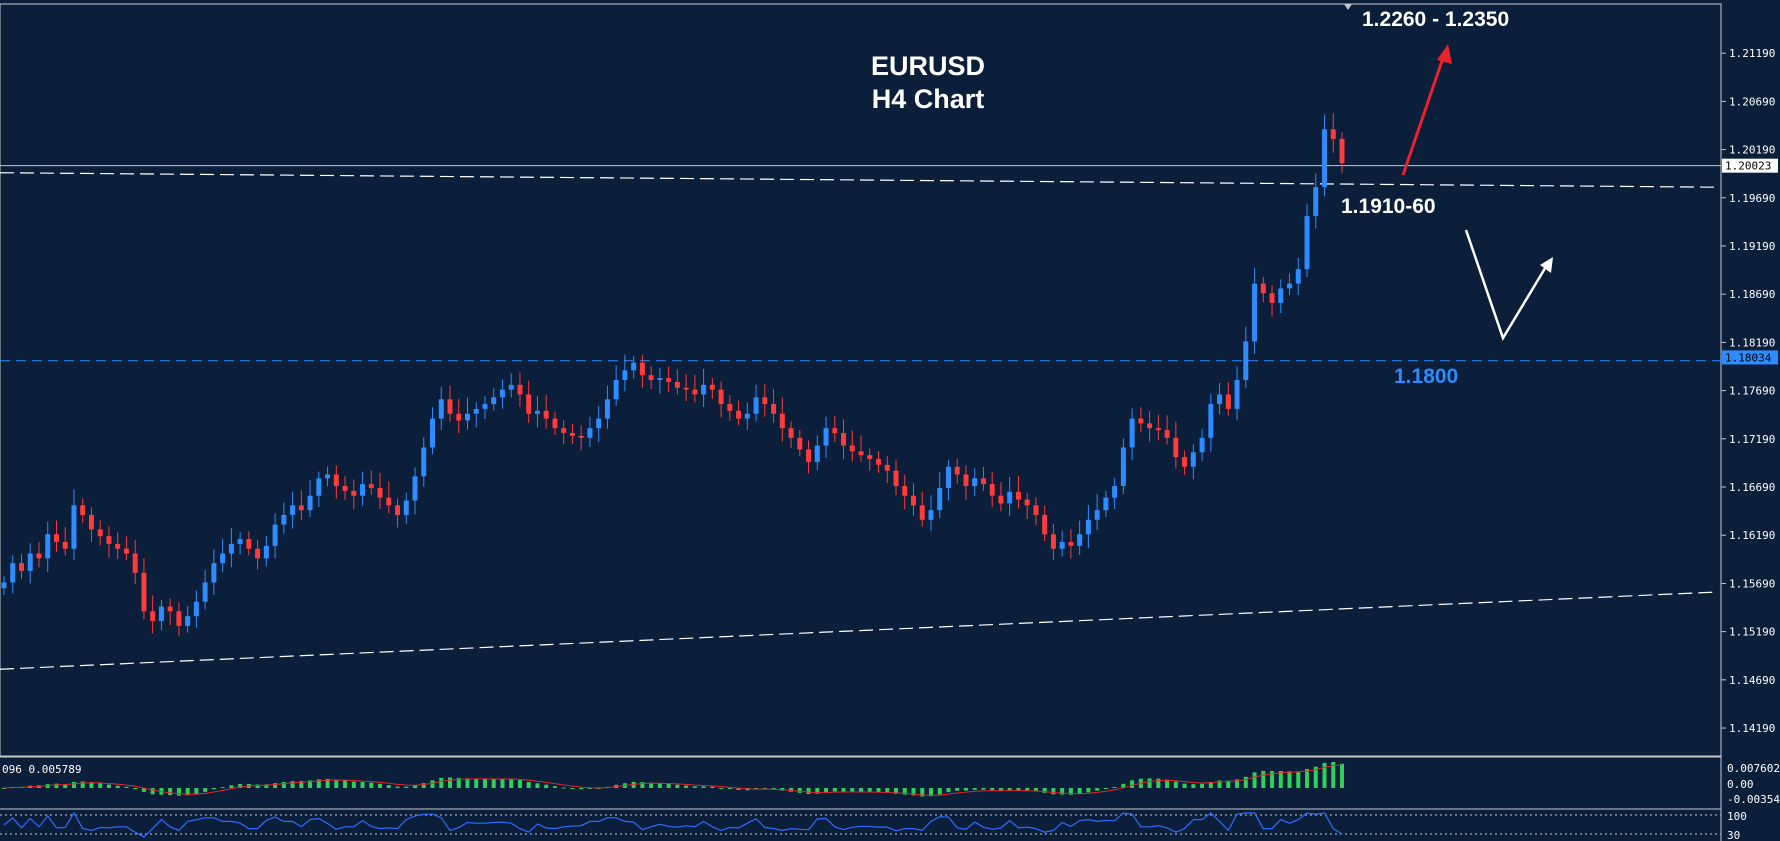 This screenshot has height=841, width=1780. What do you see at coordinates (41, 769) in the screenshot?
I see `macd-values-label: 096 0.005789` at bounding box center [41, 769].